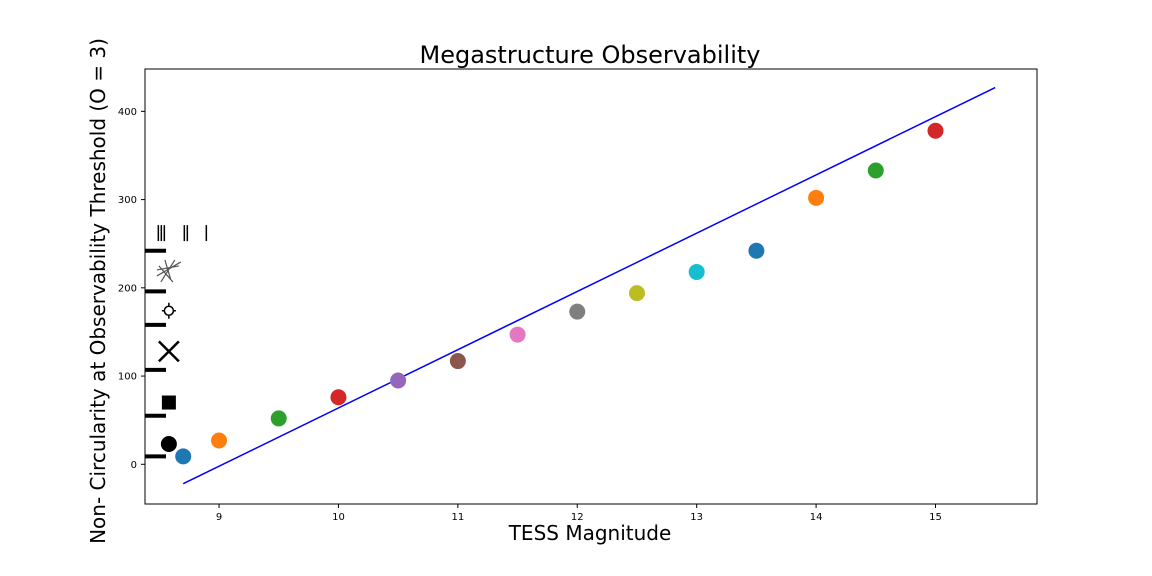 The width and height of the screenshot is (1152, 576). What do you see at coordinates (696, 517) in the screenshot?
I see `x-tick-label: 13` at bounding box center [696, 517].